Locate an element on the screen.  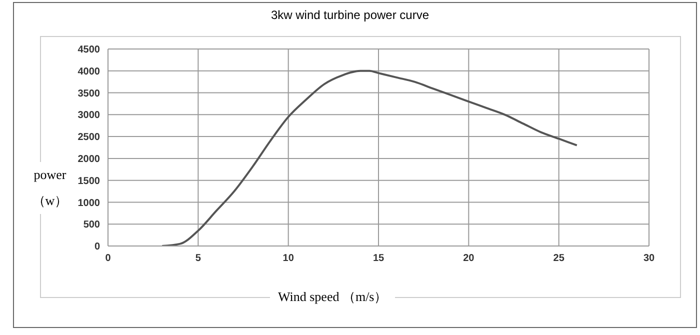
y-tick-label: 3500 is located at coordinates (89, 94).